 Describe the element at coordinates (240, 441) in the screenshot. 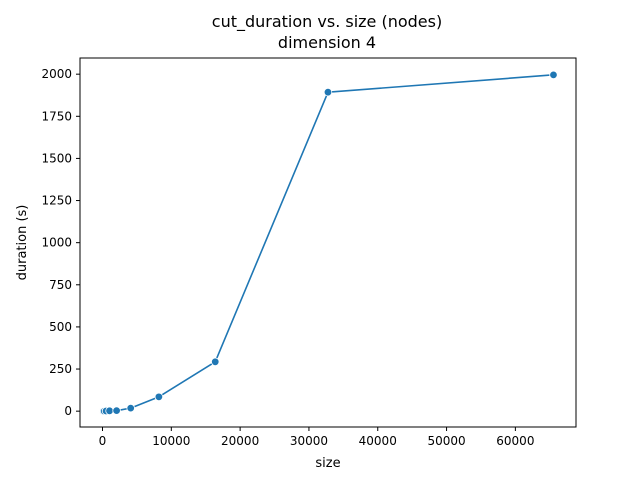

I see `x-tick-label: 20000` at that location.